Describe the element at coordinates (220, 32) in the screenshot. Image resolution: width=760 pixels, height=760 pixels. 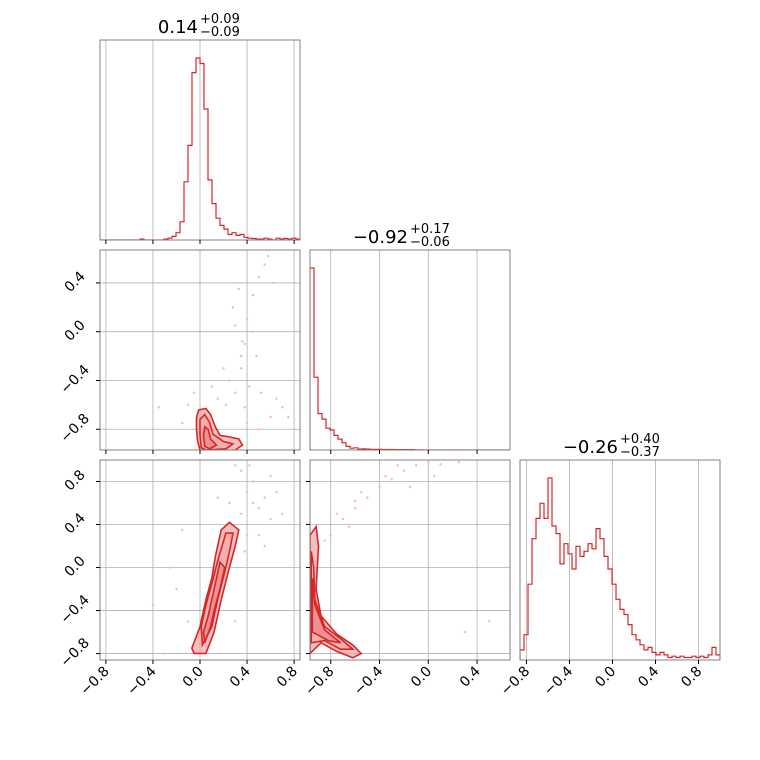
I see `title-lower-error: −0.09` at that location.